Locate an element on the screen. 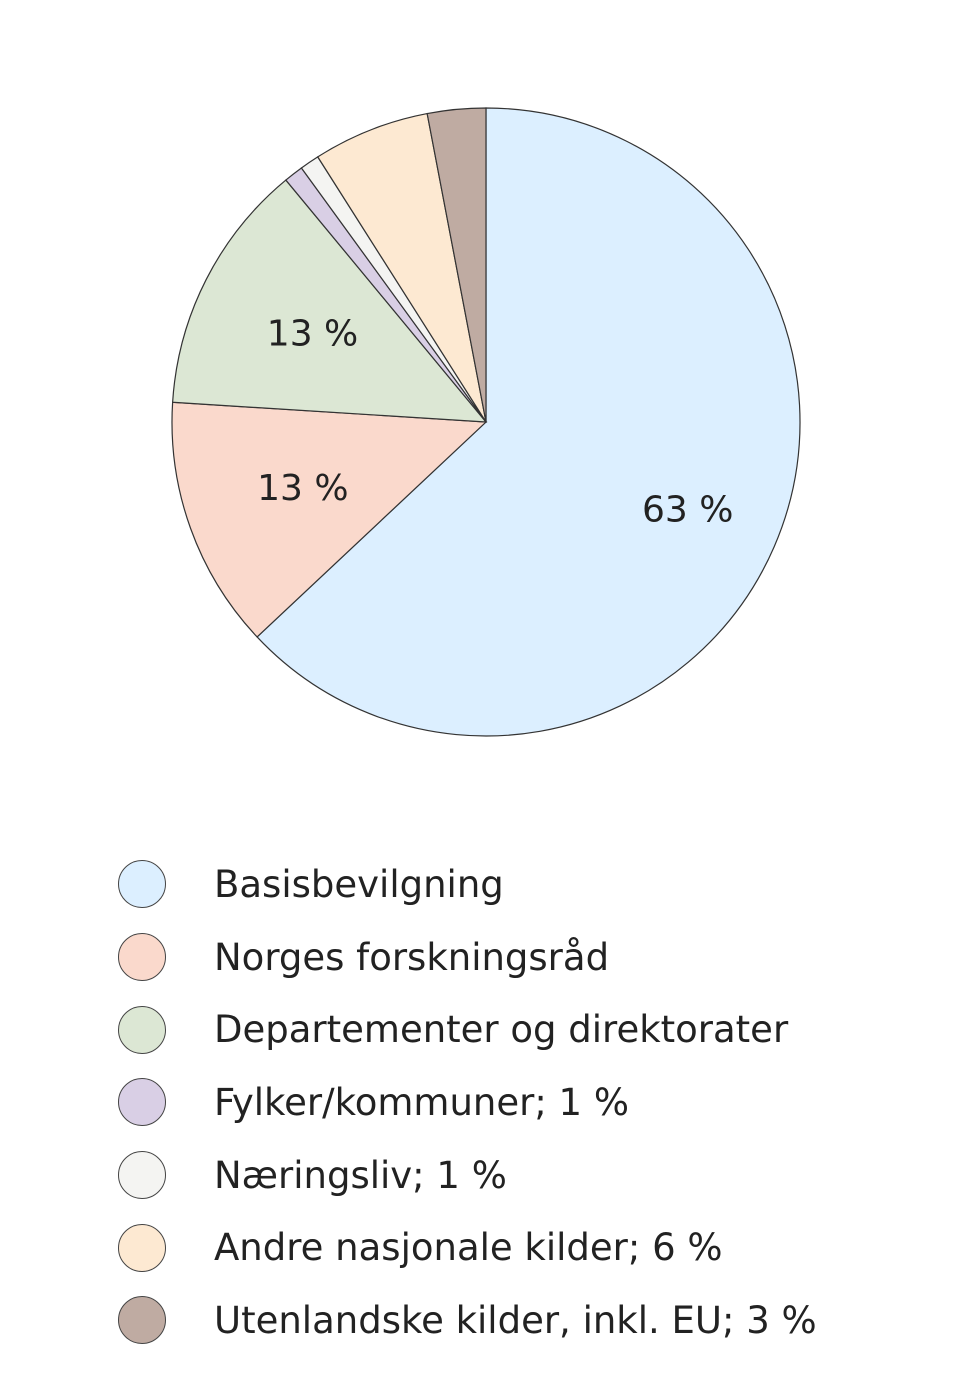 Image resolution: width=969 pixels, height=1381 pixels. legend-label: Fylker/kommuner; 1 % is located at coordinates (422, 1102).